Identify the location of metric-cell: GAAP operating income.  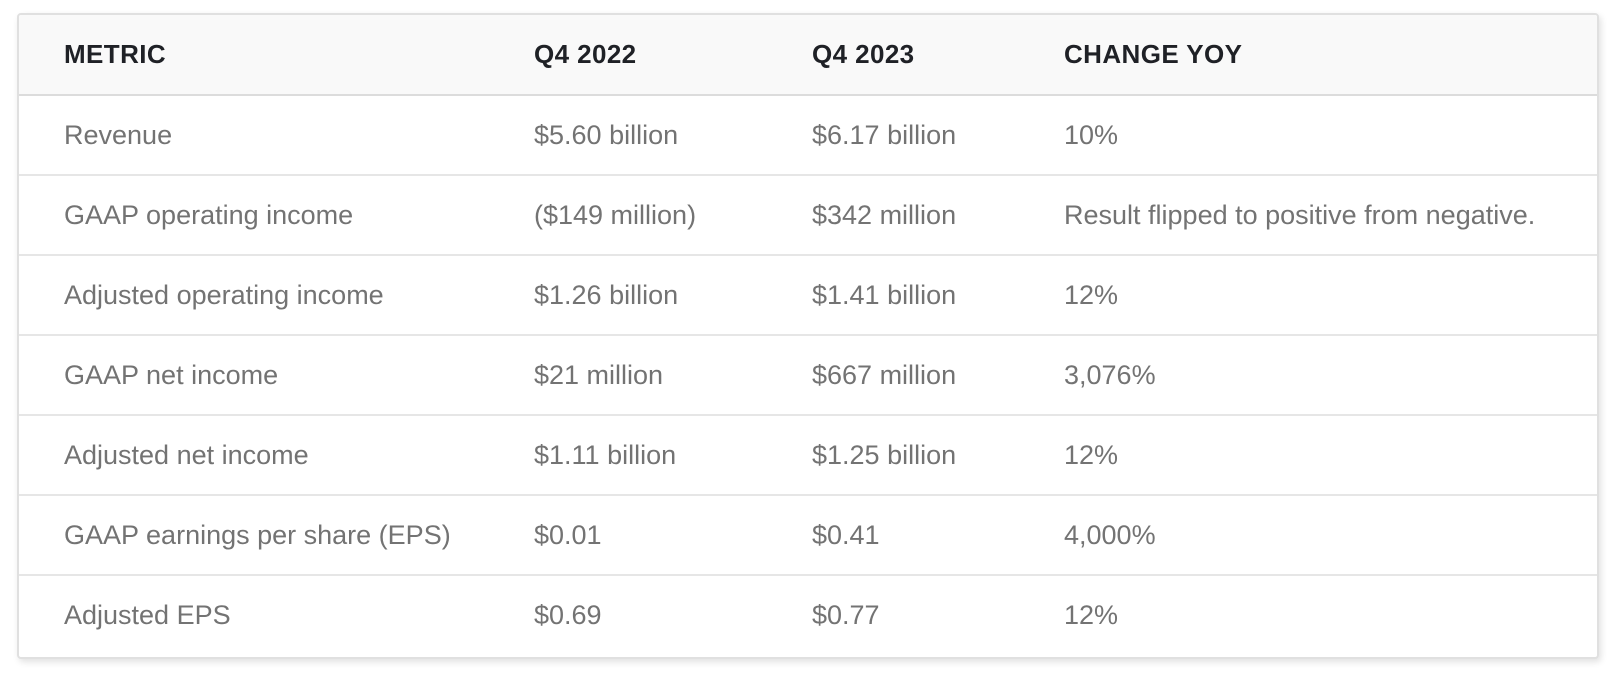
(254, 215).